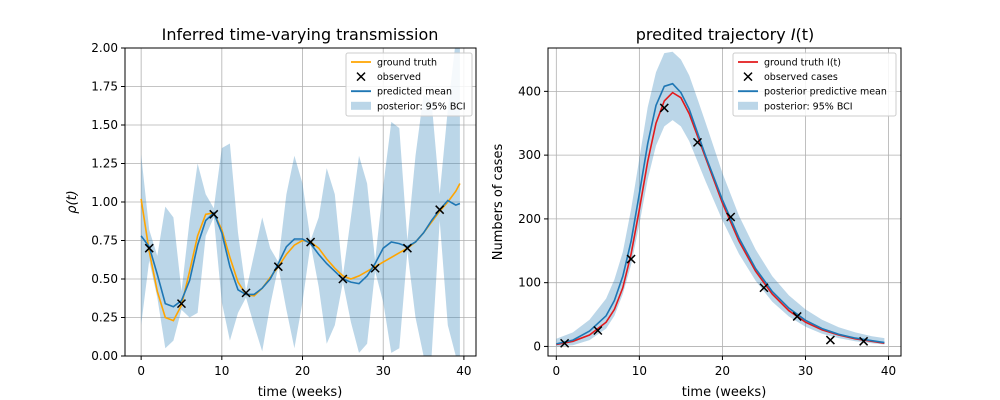  I want to click on y-tick-label: 0.50, so click(104, 279).